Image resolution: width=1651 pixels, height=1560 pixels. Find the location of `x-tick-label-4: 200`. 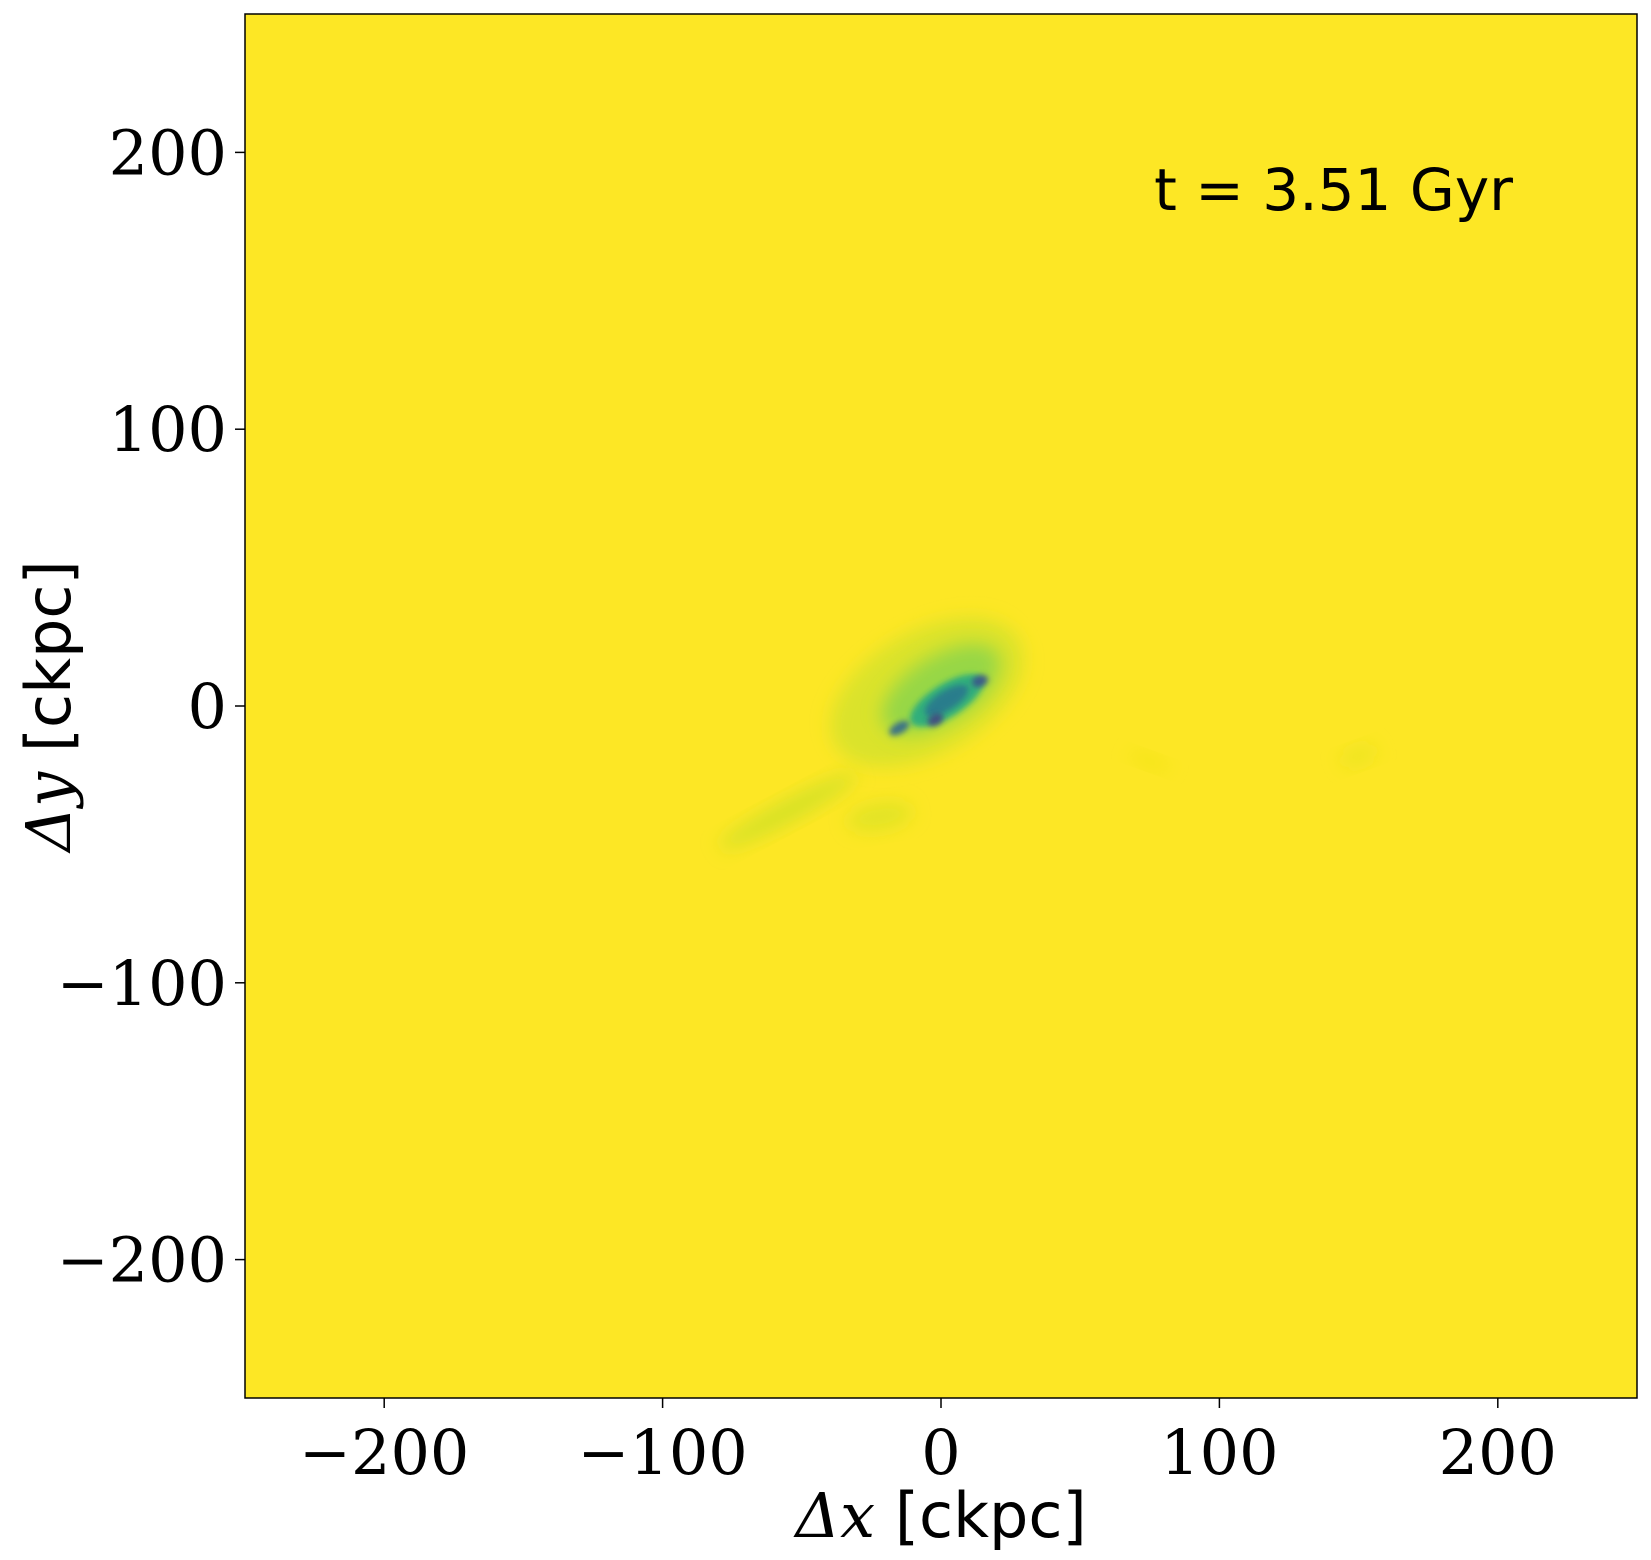

x-tick-label-4: 200 is located at coordinates (1498, 1452).